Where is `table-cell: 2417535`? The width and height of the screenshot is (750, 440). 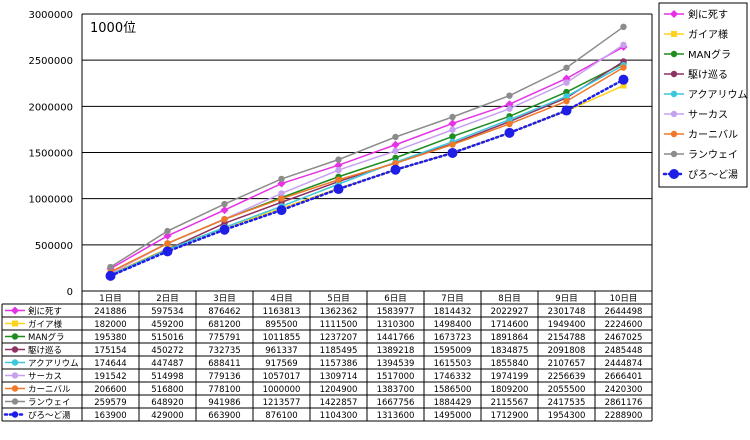 table-cell: 2417535 is located at coordinates (567, 403).